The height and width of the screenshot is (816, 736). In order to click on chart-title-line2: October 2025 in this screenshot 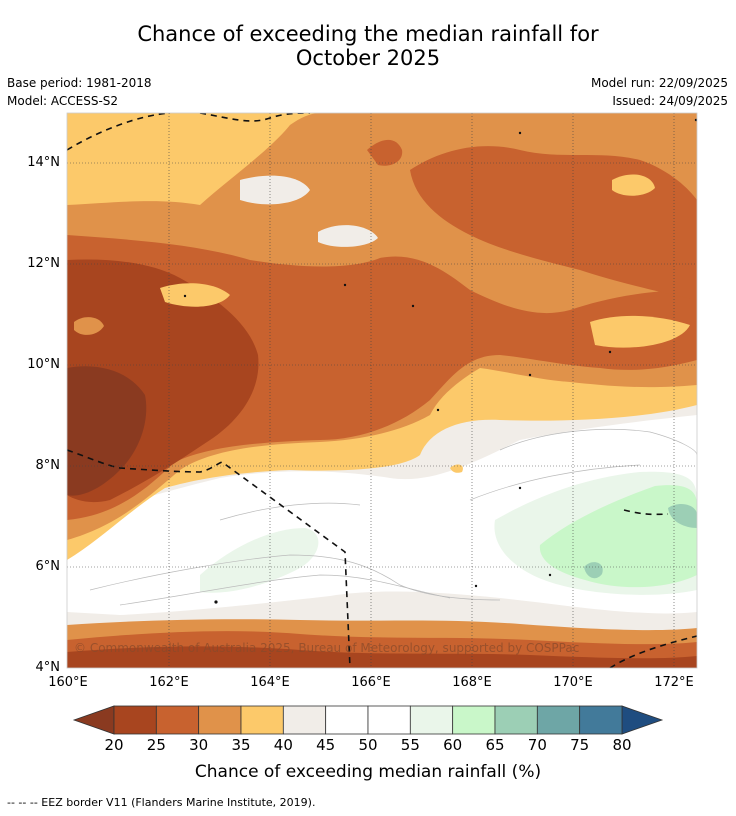, I will do `click(368, 58)`.